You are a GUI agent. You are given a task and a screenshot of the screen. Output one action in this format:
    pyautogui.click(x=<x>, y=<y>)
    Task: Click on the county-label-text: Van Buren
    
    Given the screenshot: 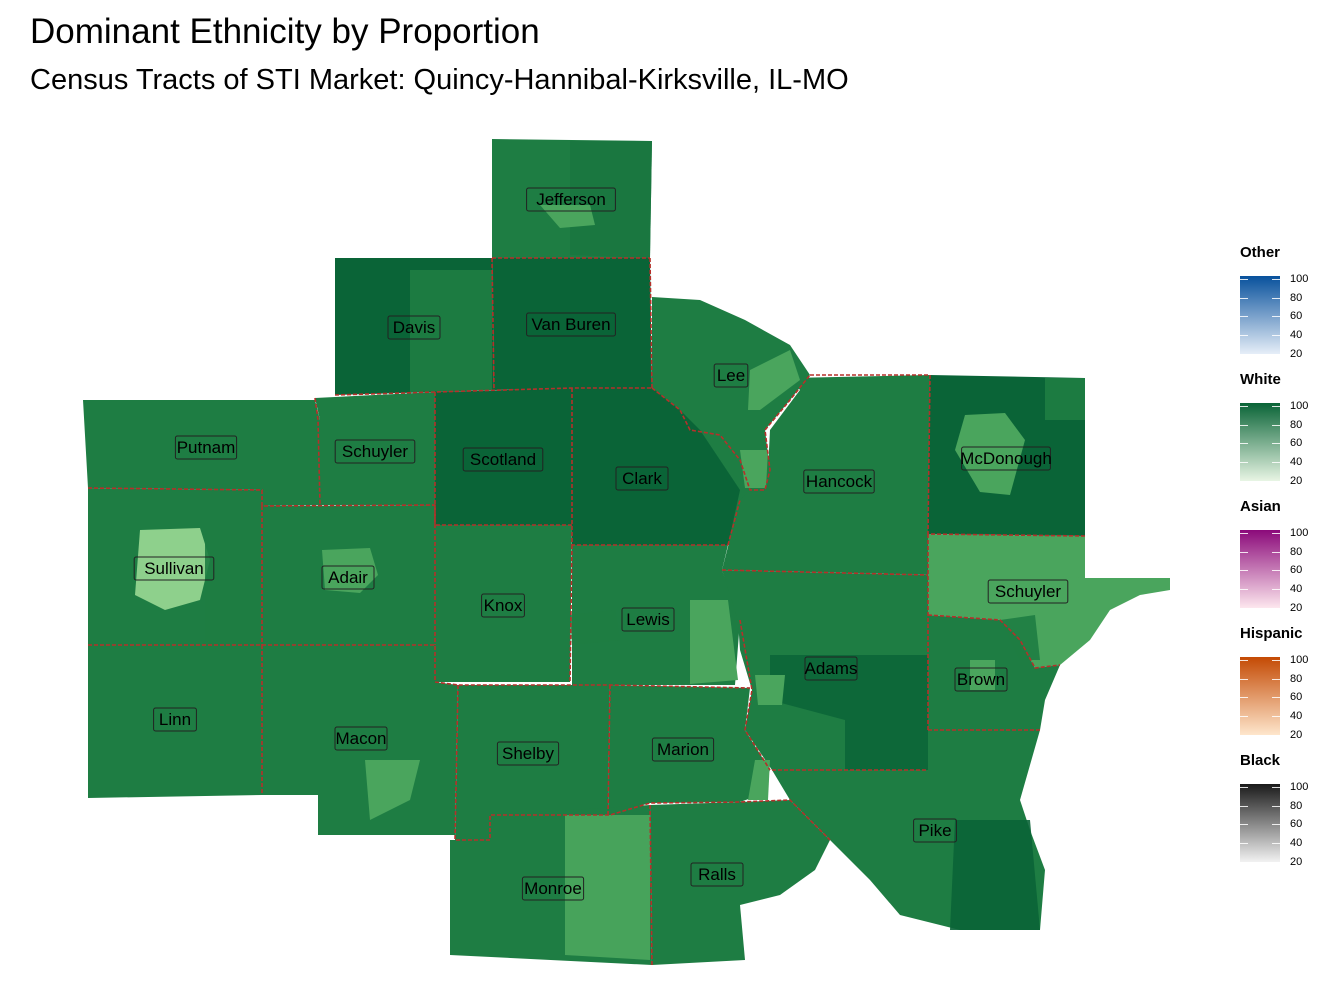 What is the action you would take?
    pyautogui.click(x=570, y=324)
    